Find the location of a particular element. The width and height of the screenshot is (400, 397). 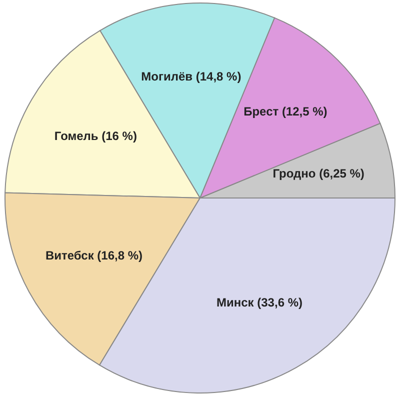

slice-label: Могилёв (14,8 %) is located at coordinates (191, 77).